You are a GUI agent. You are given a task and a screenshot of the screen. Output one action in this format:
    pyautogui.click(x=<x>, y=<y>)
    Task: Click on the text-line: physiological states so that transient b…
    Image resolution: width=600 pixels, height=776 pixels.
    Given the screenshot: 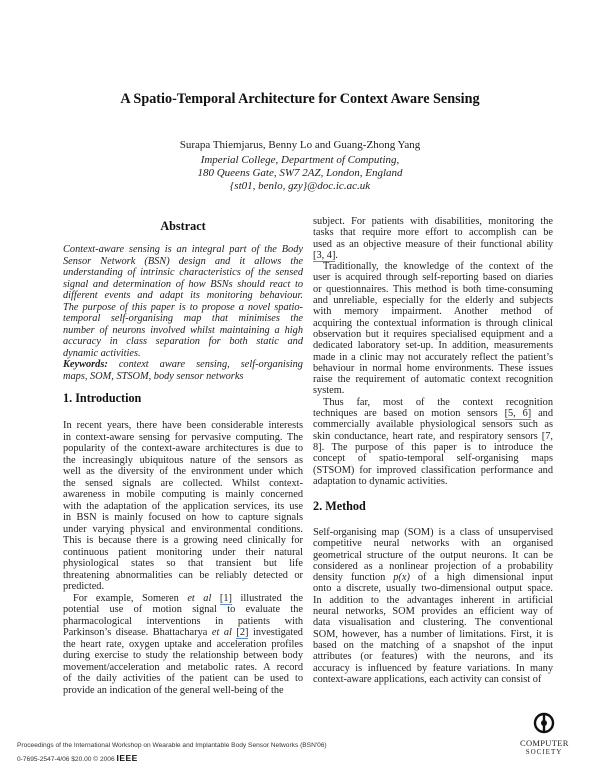 What is the action you would take?
    pyautogui.click(x=183, y=563)
    